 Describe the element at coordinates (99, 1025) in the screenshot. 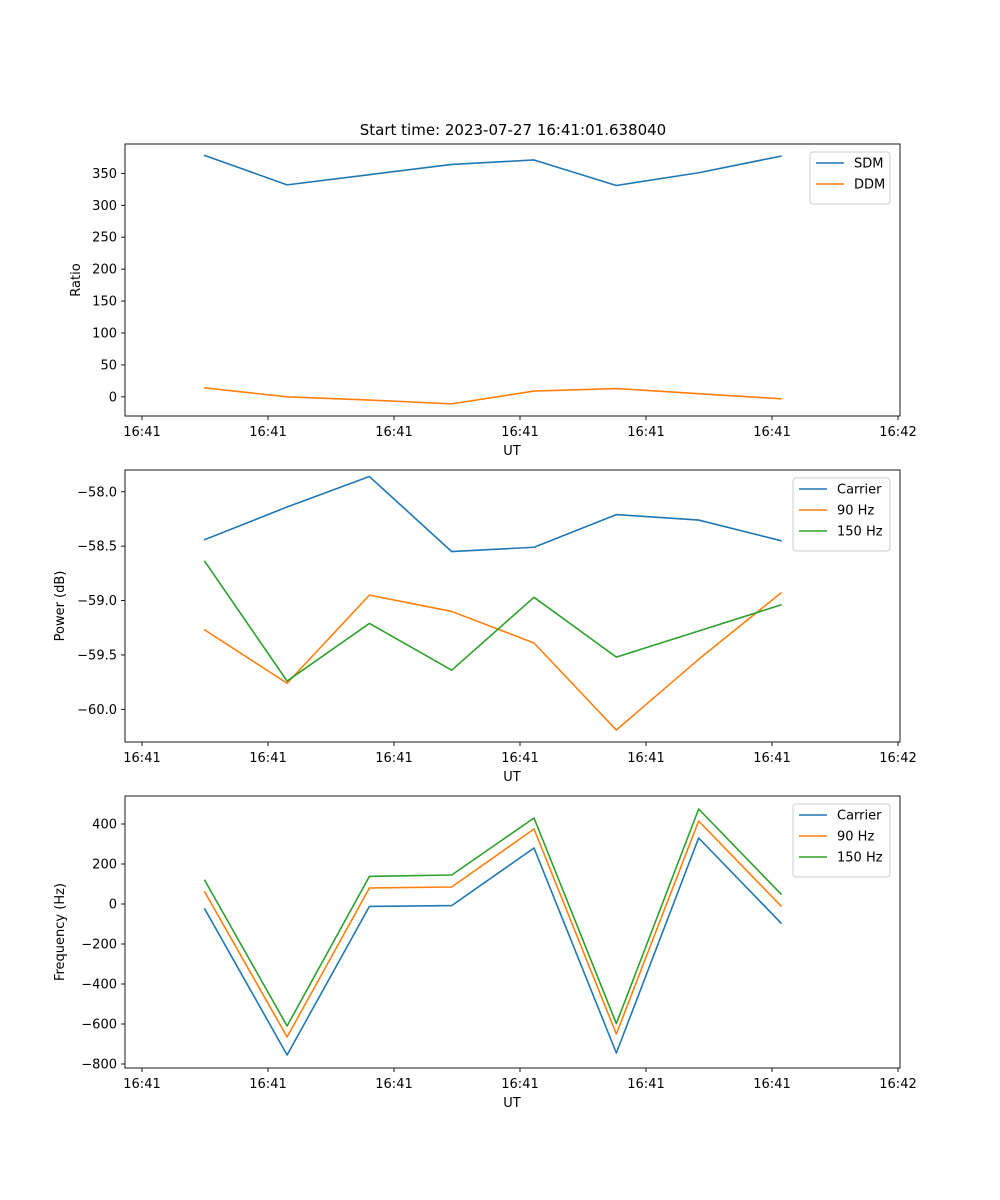

I see `y-tick-label: −600` at that location.